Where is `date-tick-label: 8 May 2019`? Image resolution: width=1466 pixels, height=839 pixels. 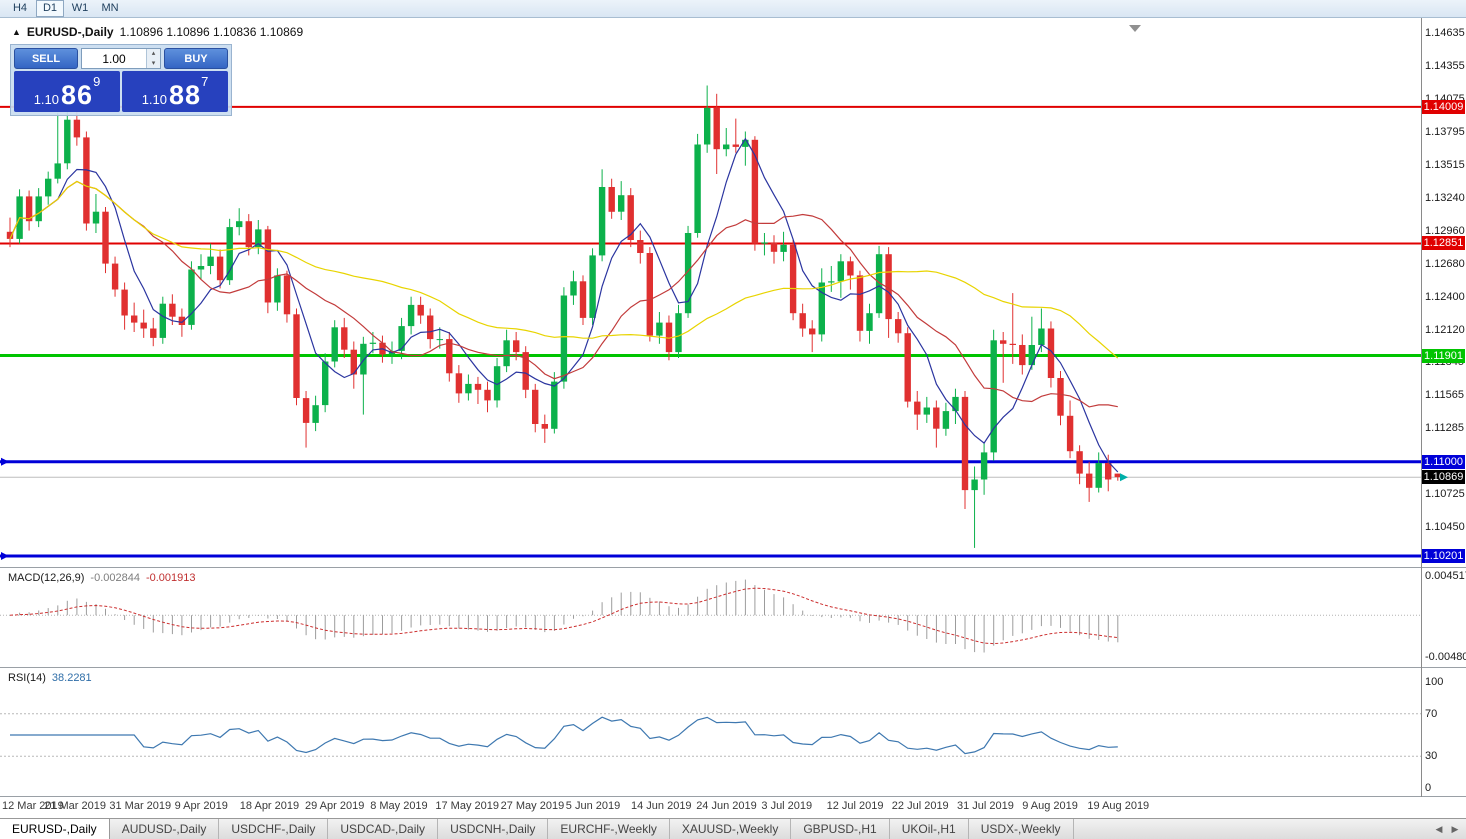 date-tick-label: 8 May 2019 is located at coordinates (399, 806).